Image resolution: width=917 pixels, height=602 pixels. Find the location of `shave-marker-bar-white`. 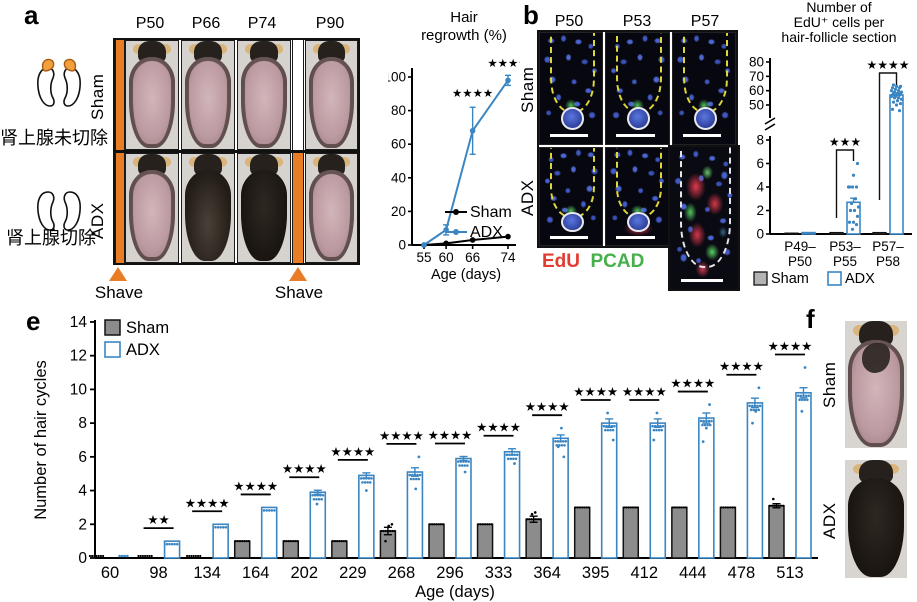

shave-marker-bar-white is located at coordinates (298, 95).